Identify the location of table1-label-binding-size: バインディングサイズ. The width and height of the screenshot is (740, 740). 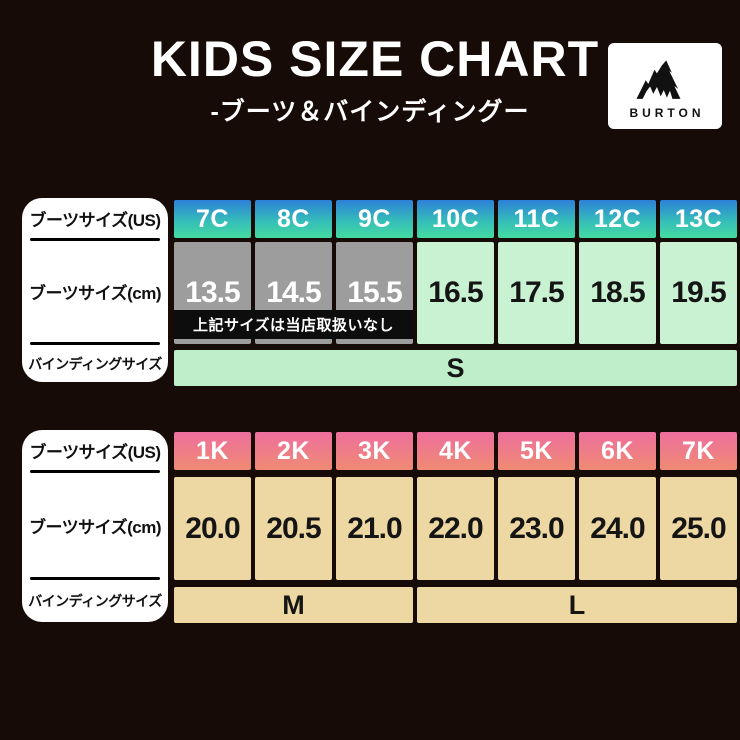
(95, 363).